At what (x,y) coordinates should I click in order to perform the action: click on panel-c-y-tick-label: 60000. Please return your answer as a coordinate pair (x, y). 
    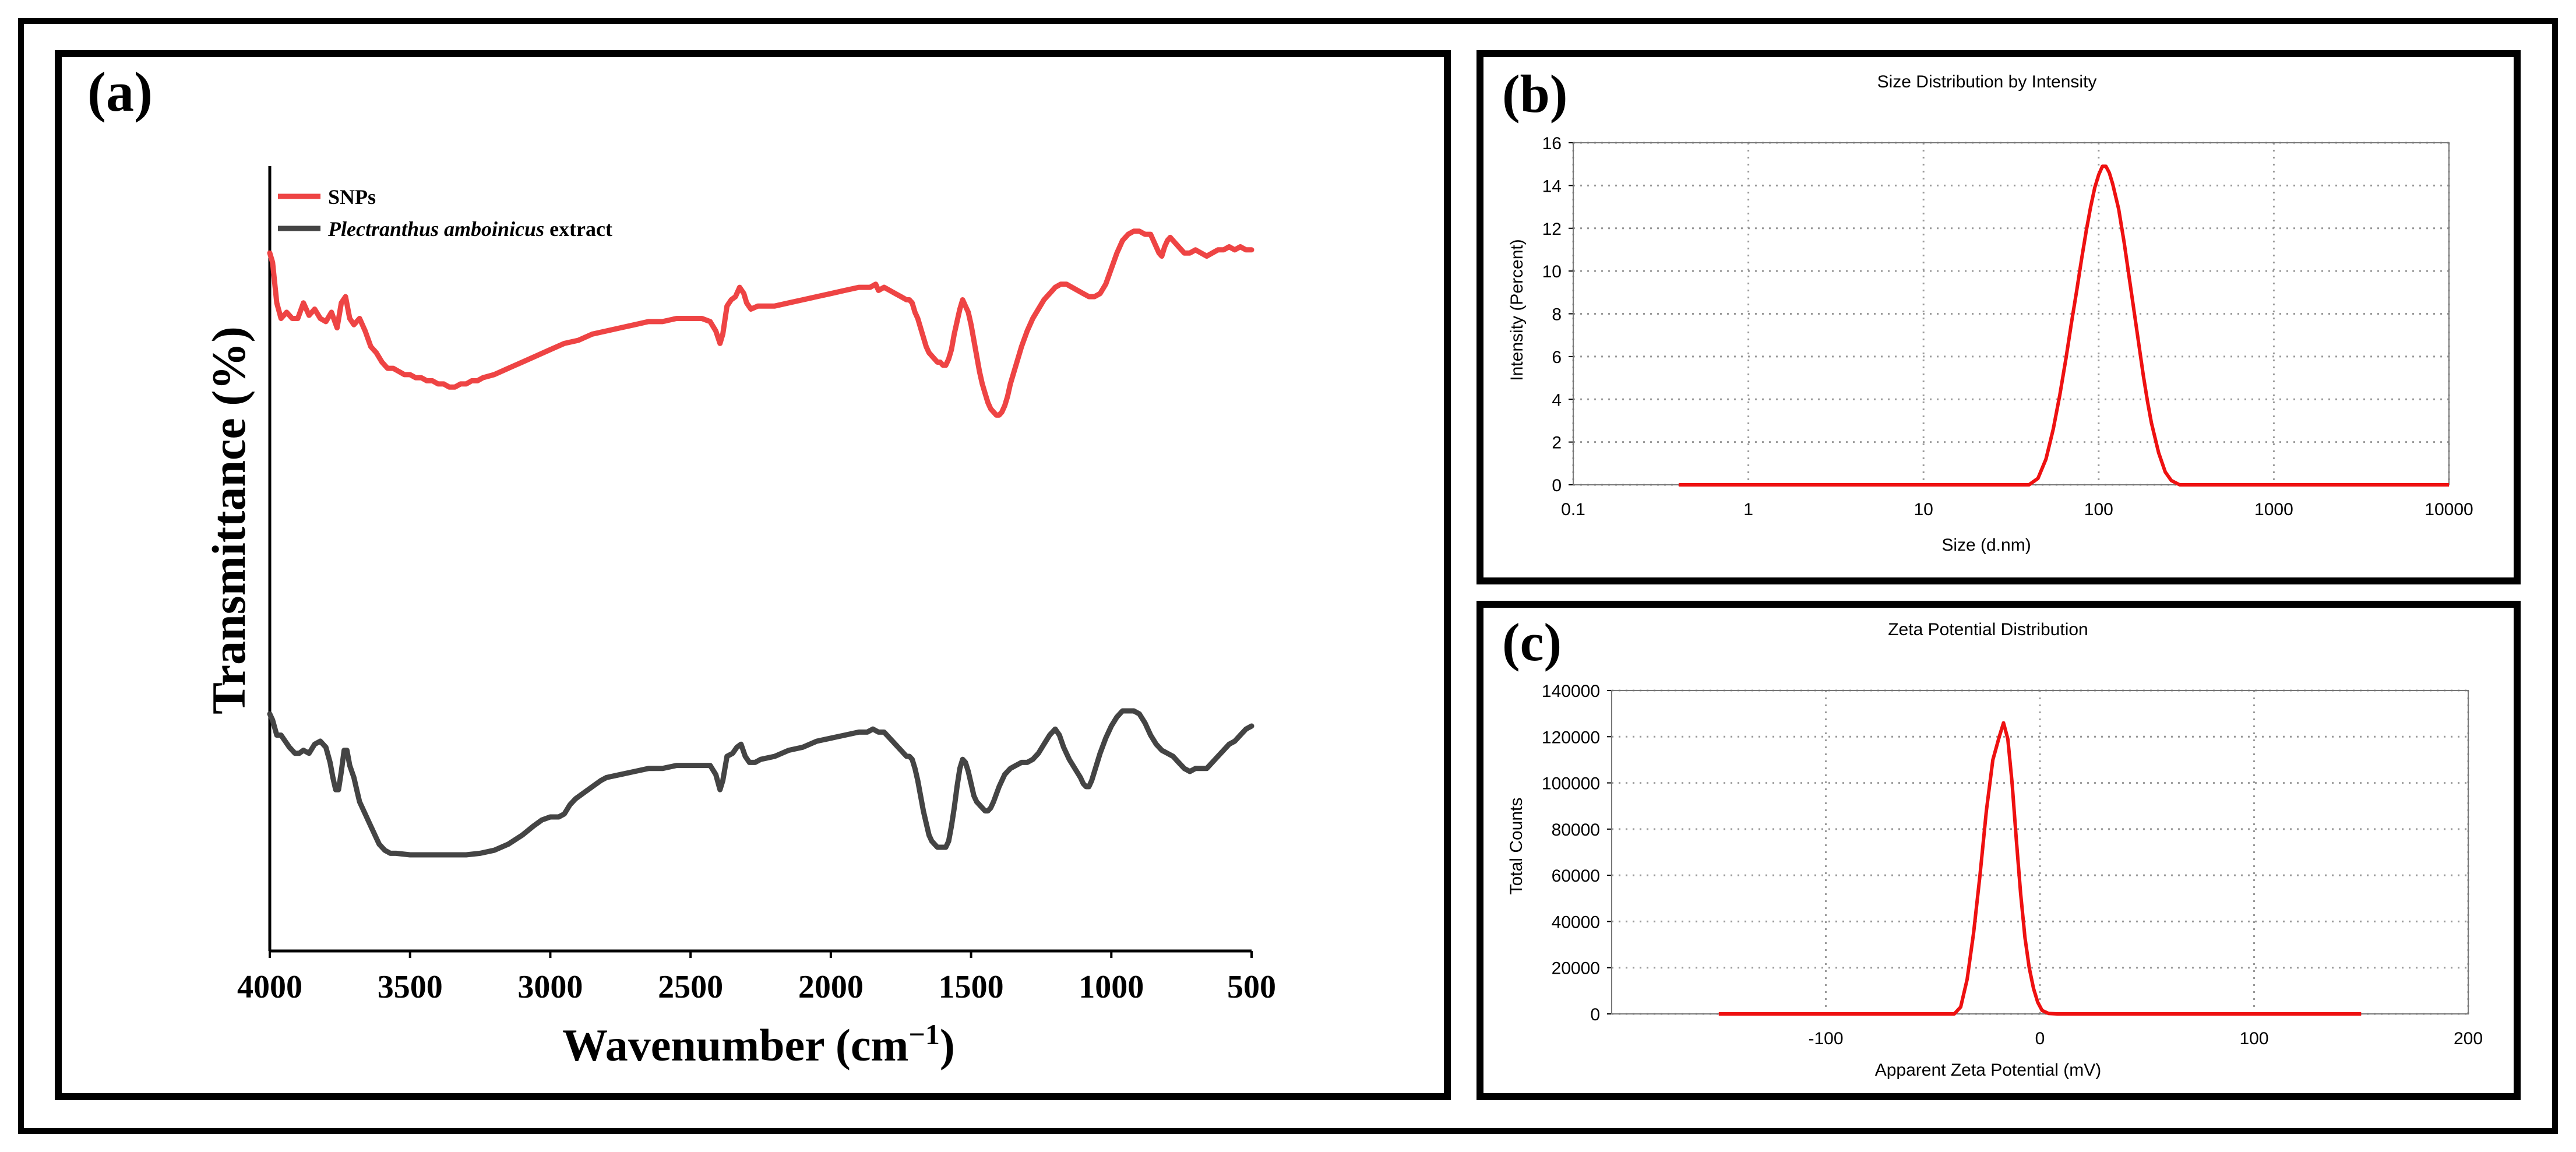
    Looking at the image, I should click on (1576, 876).